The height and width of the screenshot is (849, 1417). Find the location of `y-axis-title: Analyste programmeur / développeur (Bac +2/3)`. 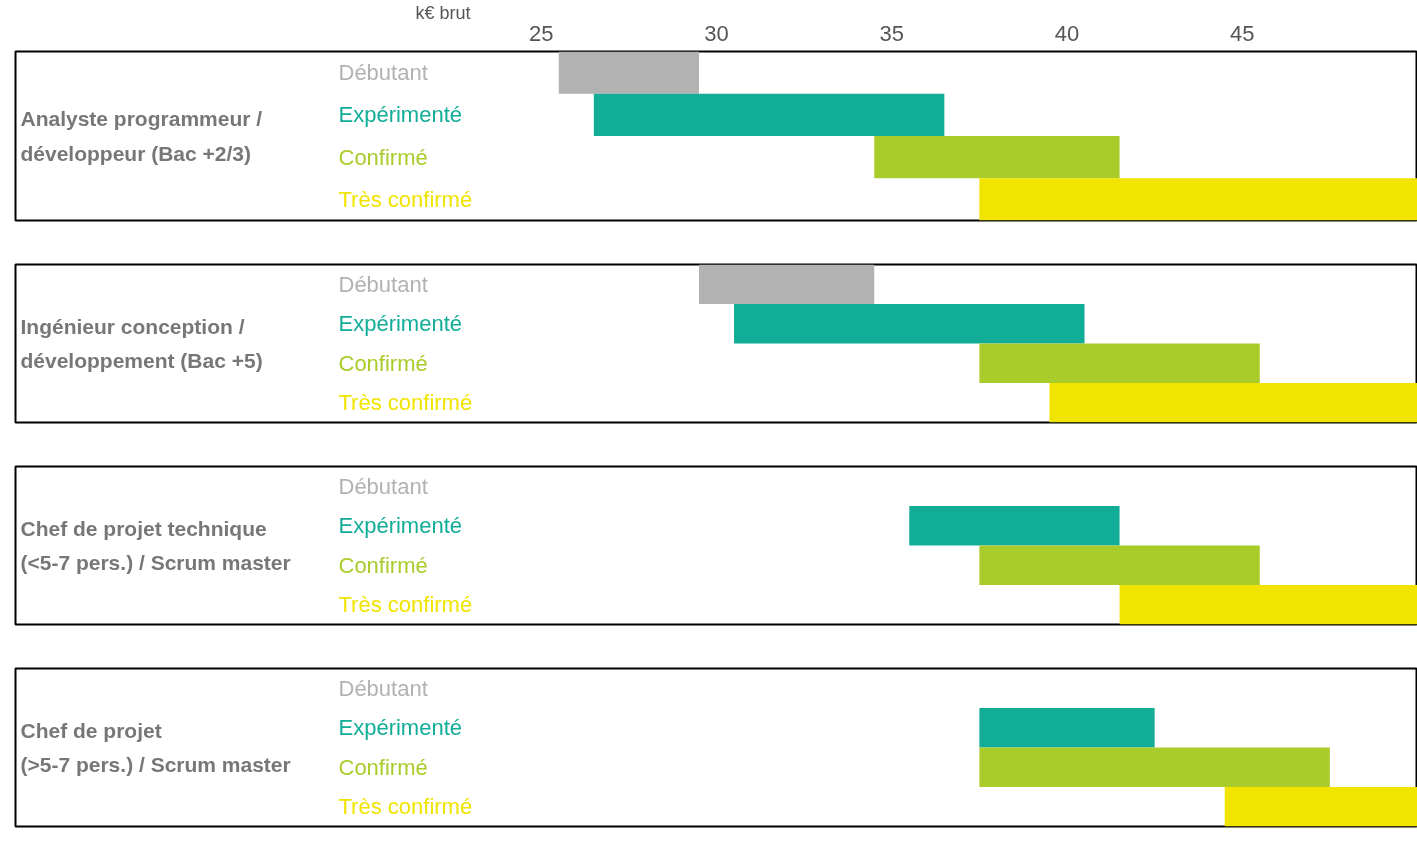

y-axis-title: Analyste programmeur / développeur (Bac +2/3) is located at coordinates (141, 136).